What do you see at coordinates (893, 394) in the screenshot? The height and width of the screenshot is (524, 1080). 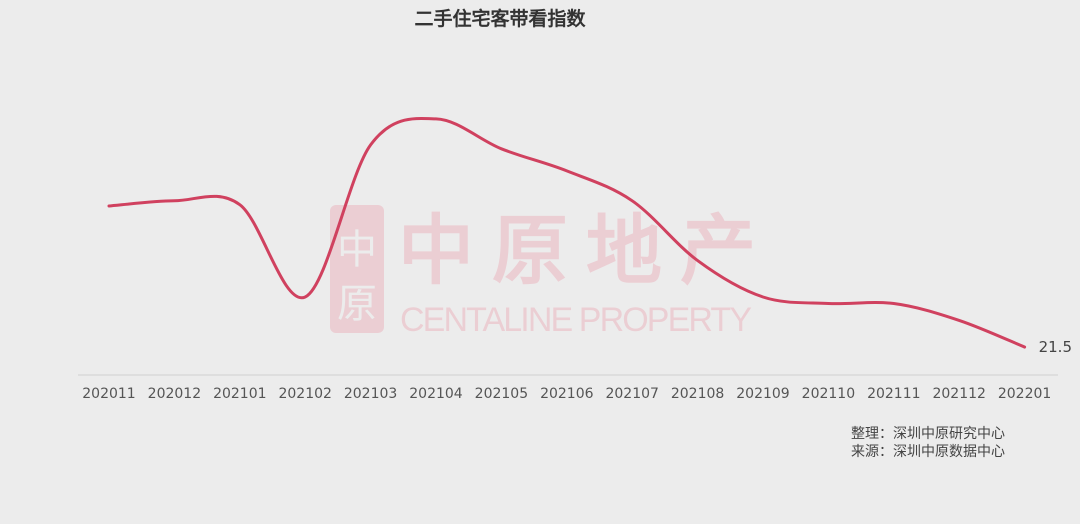 I see `x-tick-label: 202111` at bounding box center [893, 394].